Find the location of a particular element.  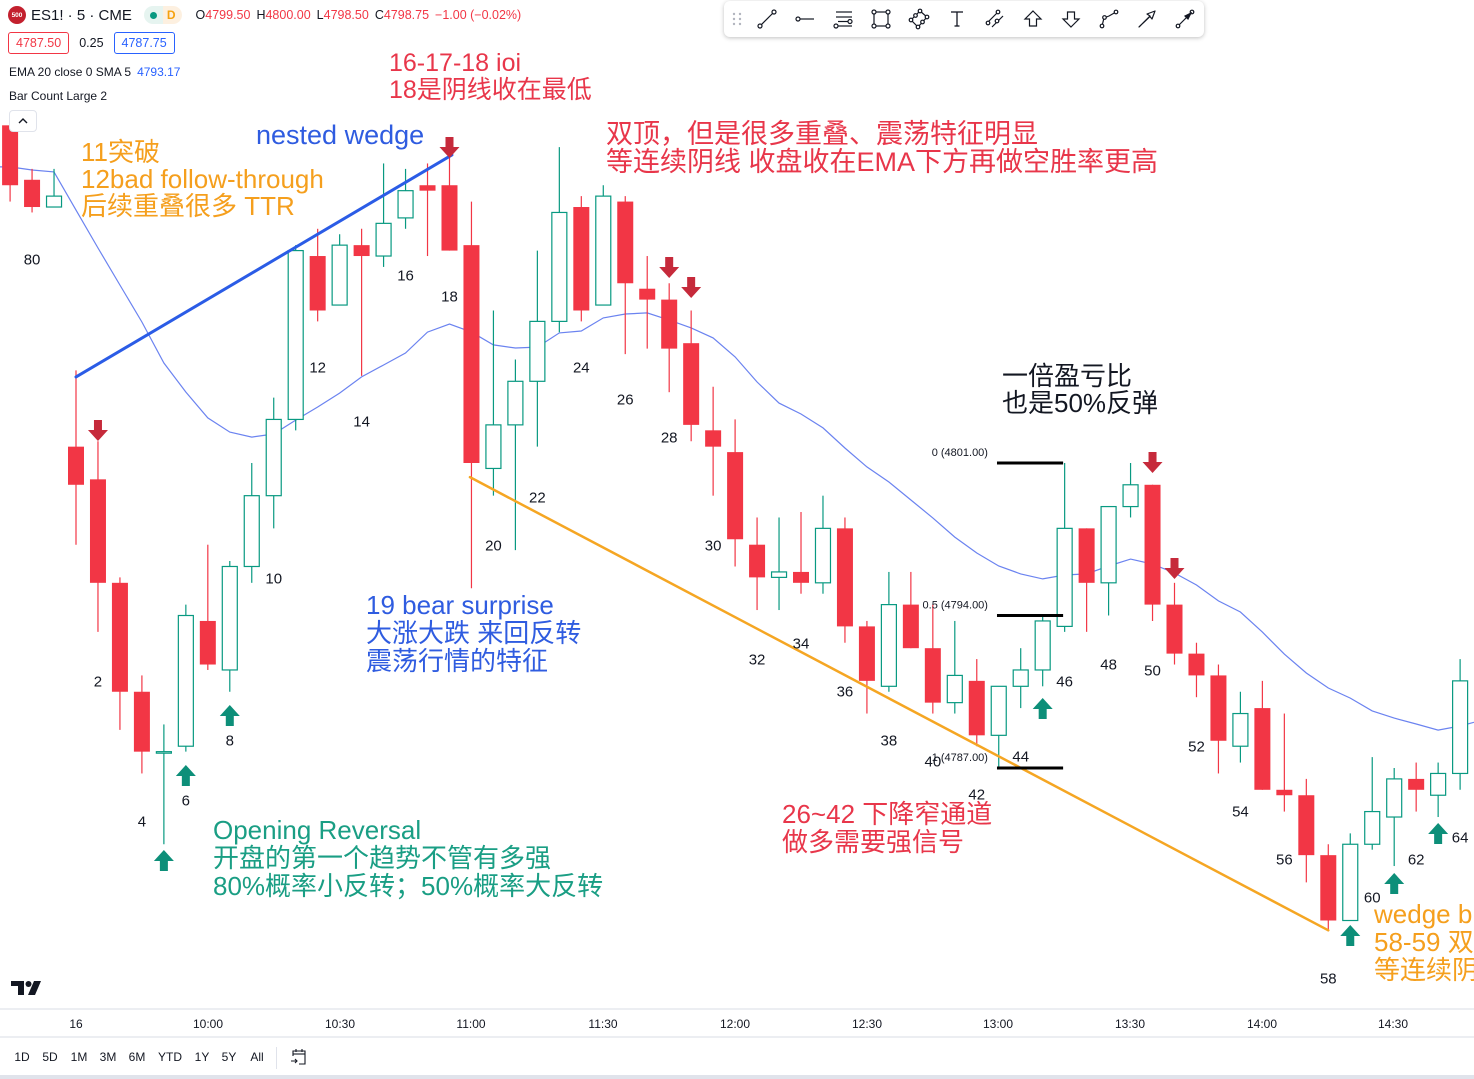

bar-count-label: 12 is located at coordinates (317, 368).